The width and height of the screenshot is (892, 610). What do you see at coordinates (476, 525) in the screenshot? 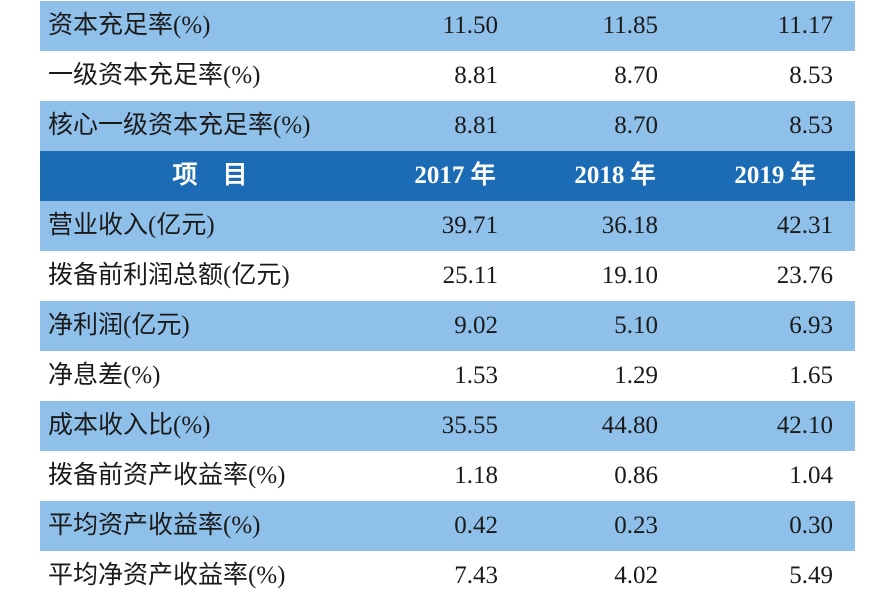
I see `value-cell: 0.42` at bounding box center [476, 525].